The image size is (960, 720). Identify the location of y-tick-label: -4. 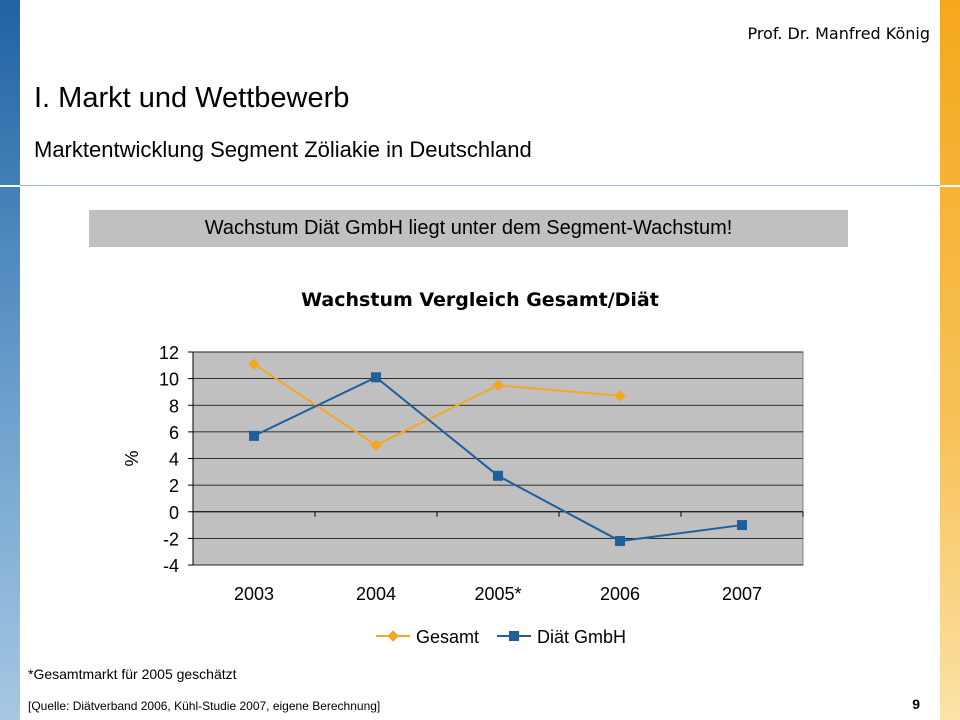
(171, 566).